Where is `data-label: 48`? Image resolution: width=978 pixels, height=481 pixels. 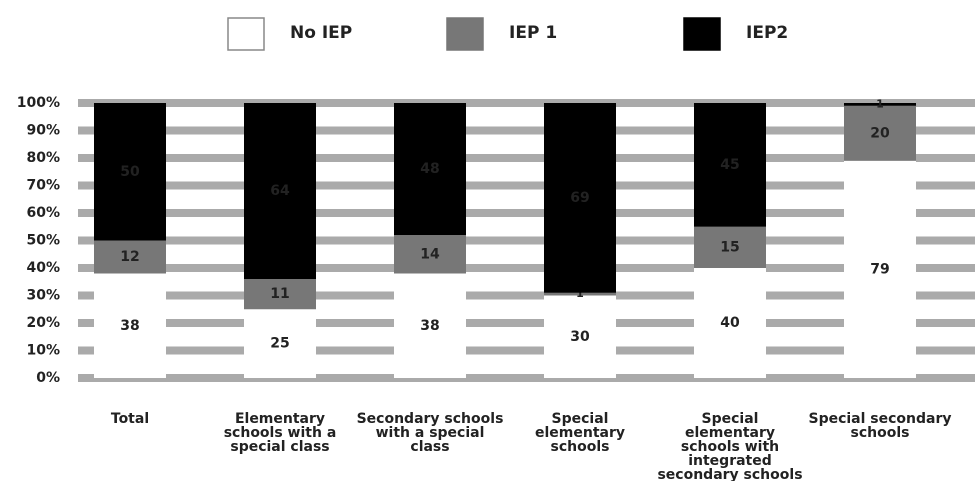 data-label: 48 is located at coordinates (429, 169).